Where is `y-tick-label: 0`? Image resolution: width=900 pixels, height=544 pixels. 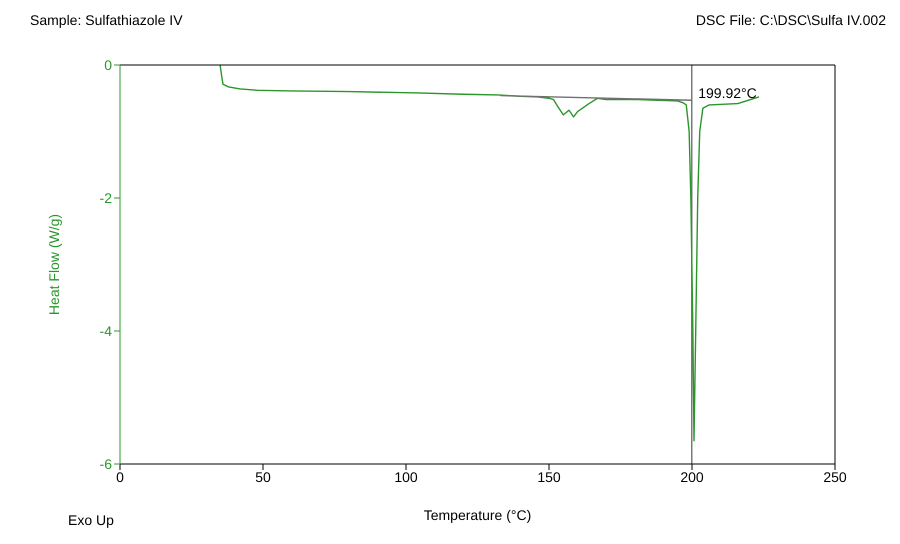 y-tick-label: 0 is located at coordinates (108, 64).